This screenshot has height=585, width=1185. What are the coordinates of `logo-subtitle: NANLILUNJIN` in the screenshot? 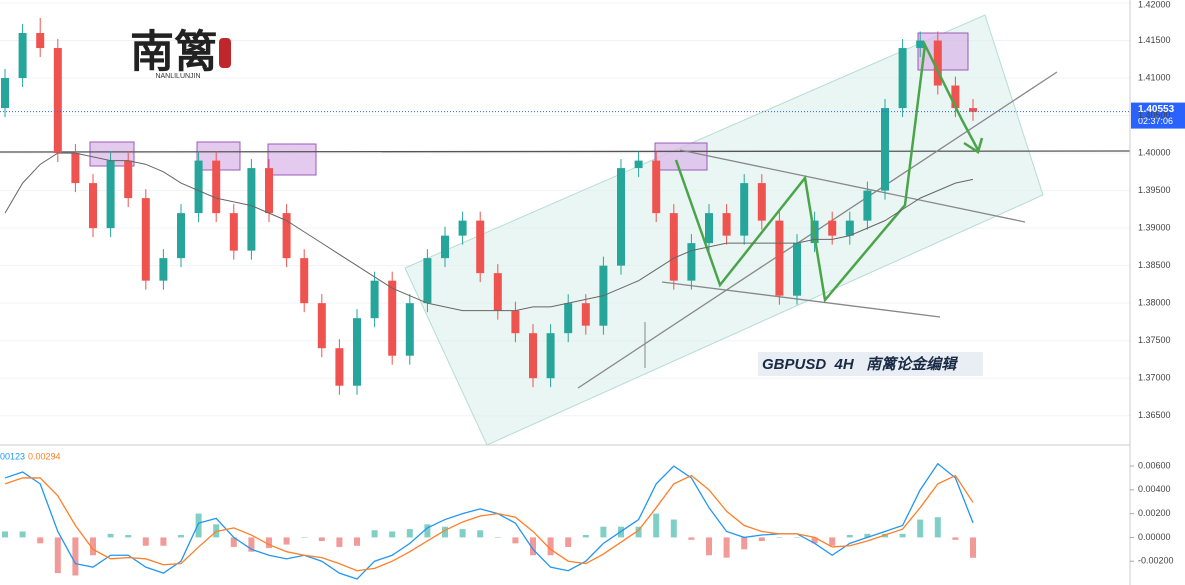 It's located at (177, 76).